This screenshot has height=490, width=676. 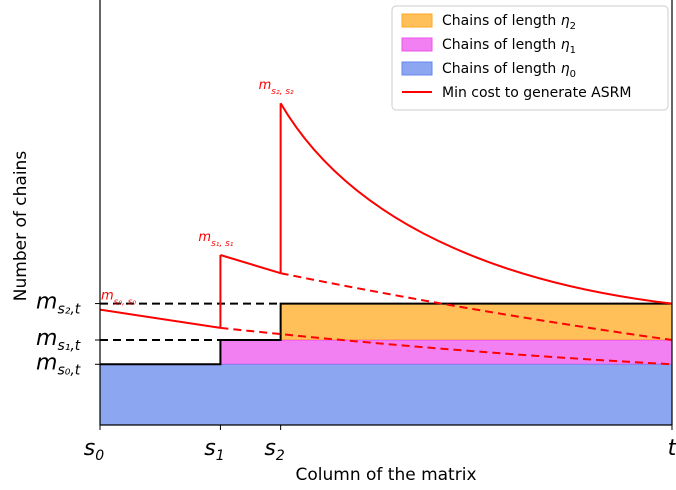 I want to click on legend-label-3: Min cost to generate ASRM, so click(x=536, y=93).